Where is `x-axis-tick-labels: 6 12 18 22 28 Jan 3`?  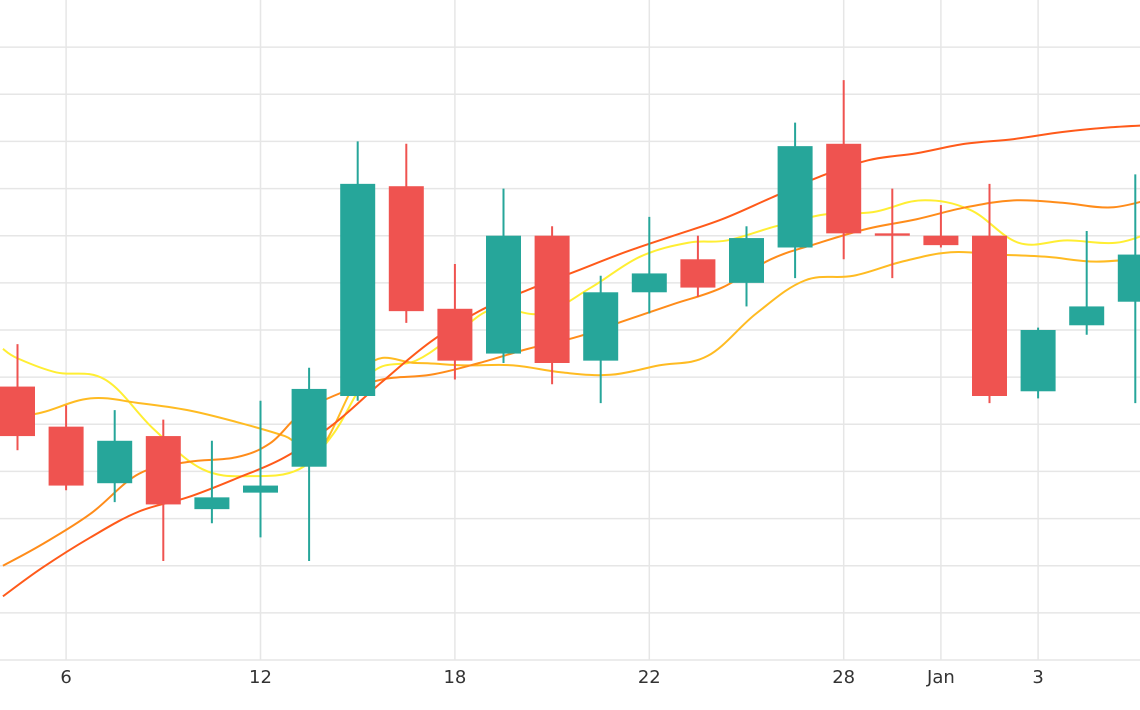
x-axis-tick-labels: 6 12 18 22 28 Jan 3 is located at coordinates (551, 677).